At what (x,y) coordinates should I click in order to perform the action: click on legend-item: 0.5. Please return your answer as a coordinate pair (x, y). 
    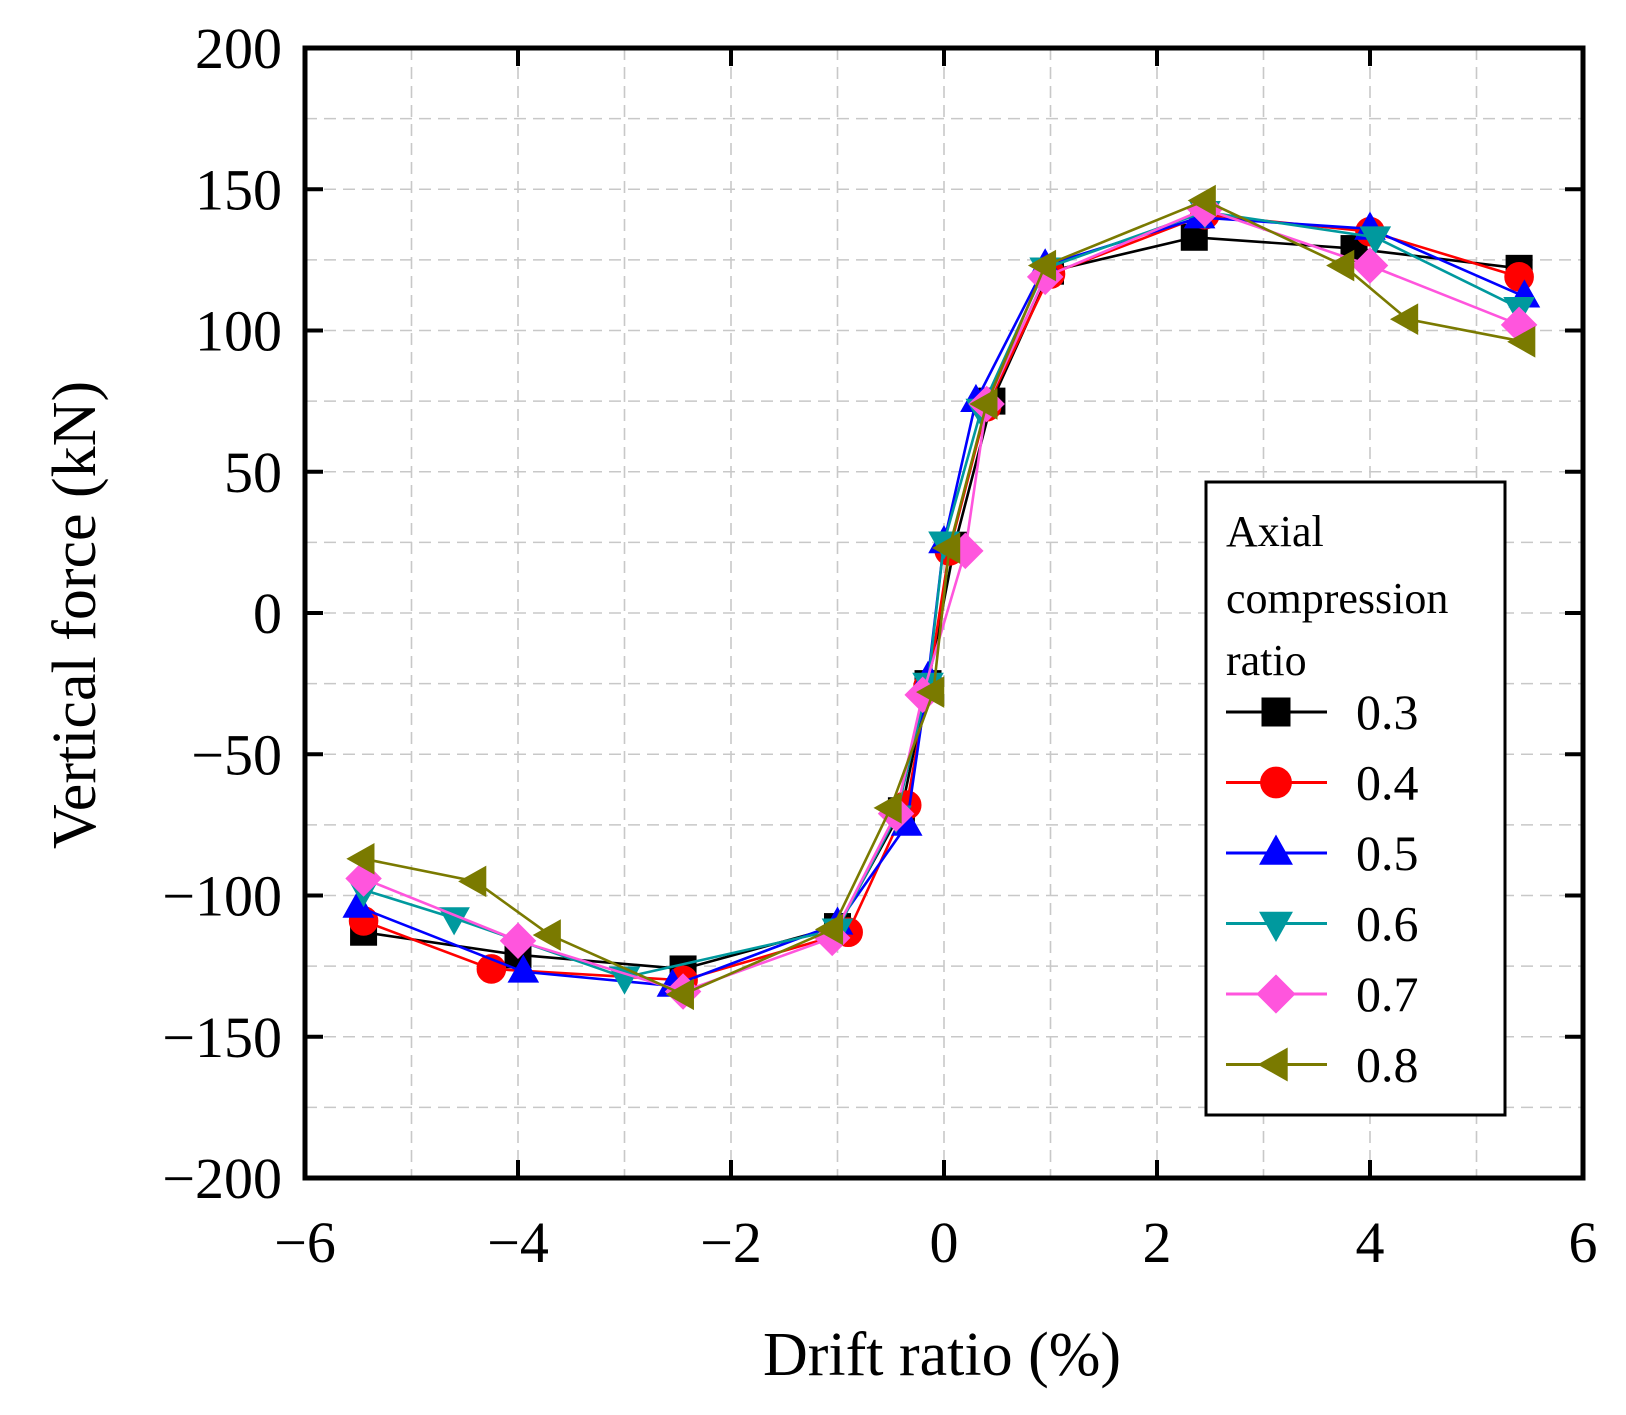
    Looking at the image, I should click on (1322, 853).